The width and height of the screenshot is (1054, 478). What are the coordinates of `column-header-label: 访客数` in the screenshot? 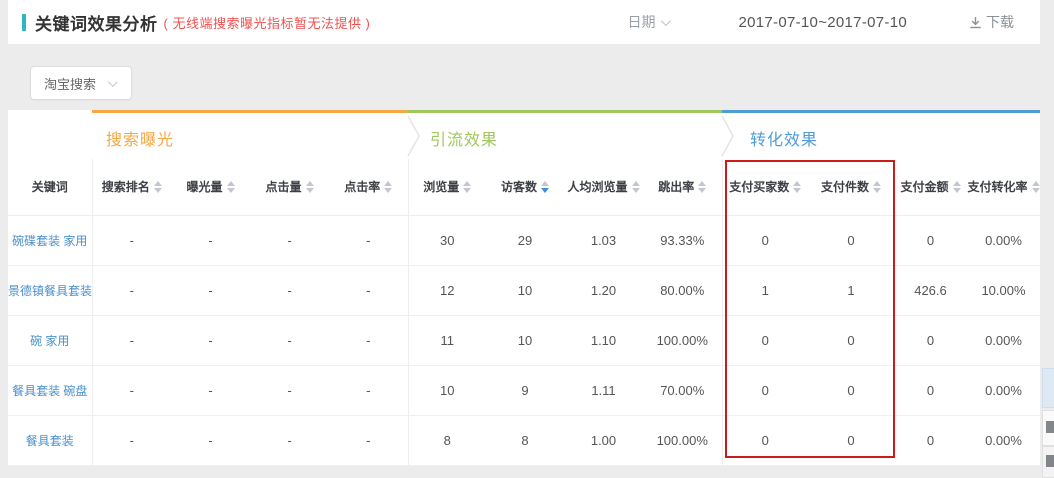 It's located at (518, 187).